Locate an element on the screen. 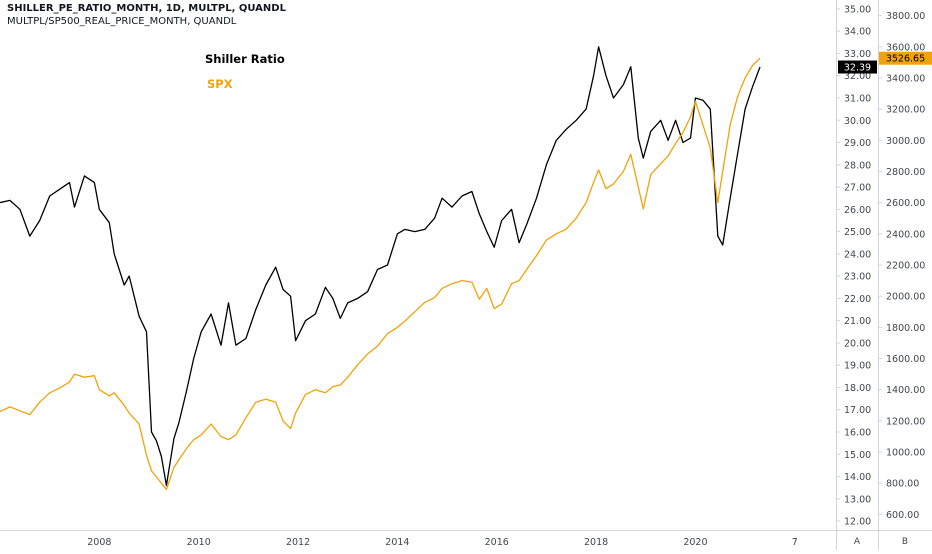 This screenshot has width=932, height=554. left-axis-tick-label: 24.00 is located at coordinates (857, 254).